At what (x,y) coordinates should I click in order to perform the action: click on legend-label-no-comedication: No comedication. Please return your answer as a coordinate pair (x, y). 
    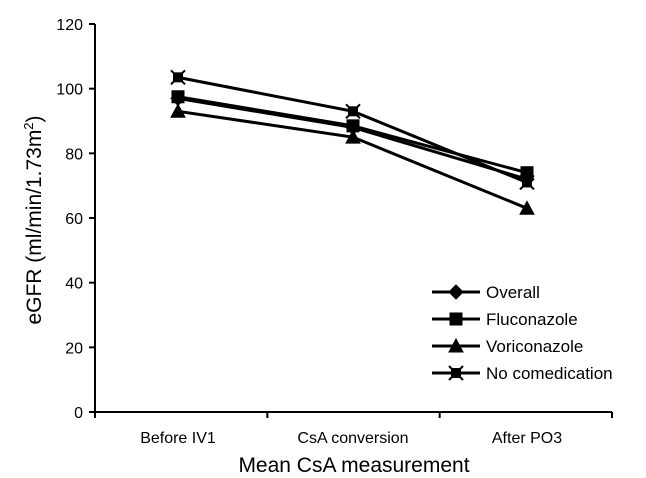
    Looking at the image, I should click on (549, 373).